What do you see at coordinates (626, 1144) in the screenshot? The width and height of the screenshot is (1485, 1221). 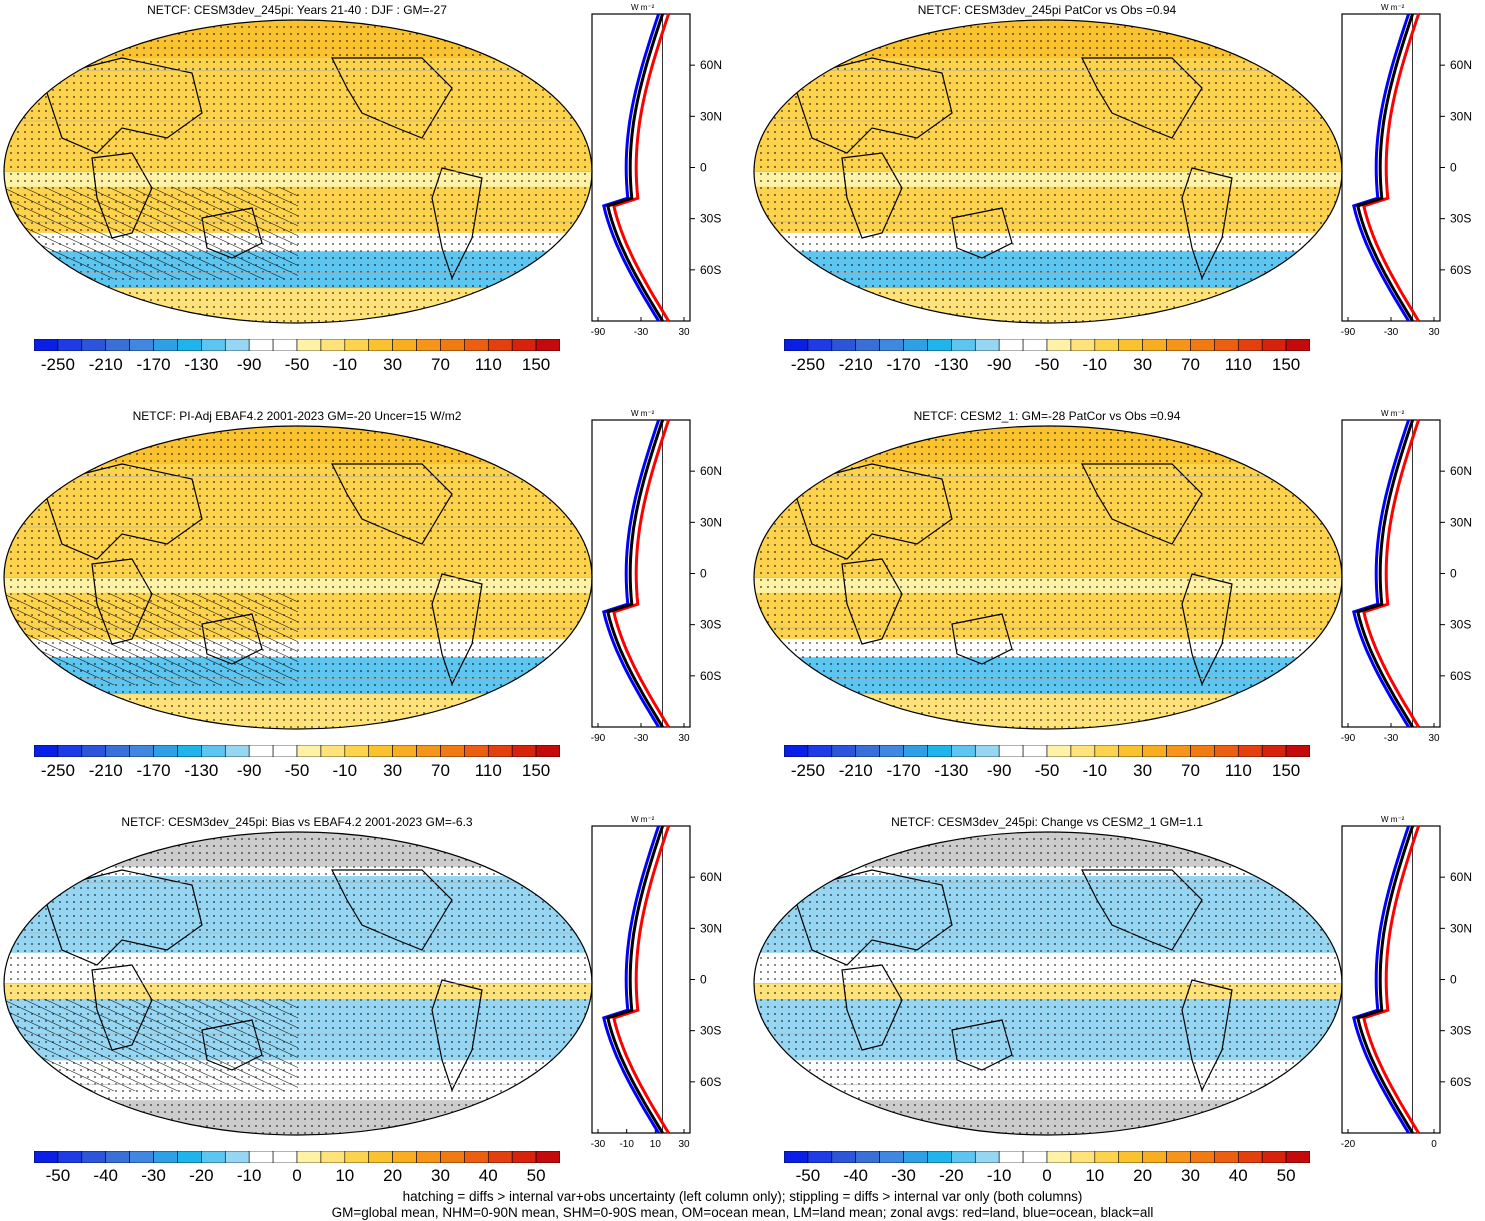 I see `x-tick-label: -10` at bounding box center [626, 1144].